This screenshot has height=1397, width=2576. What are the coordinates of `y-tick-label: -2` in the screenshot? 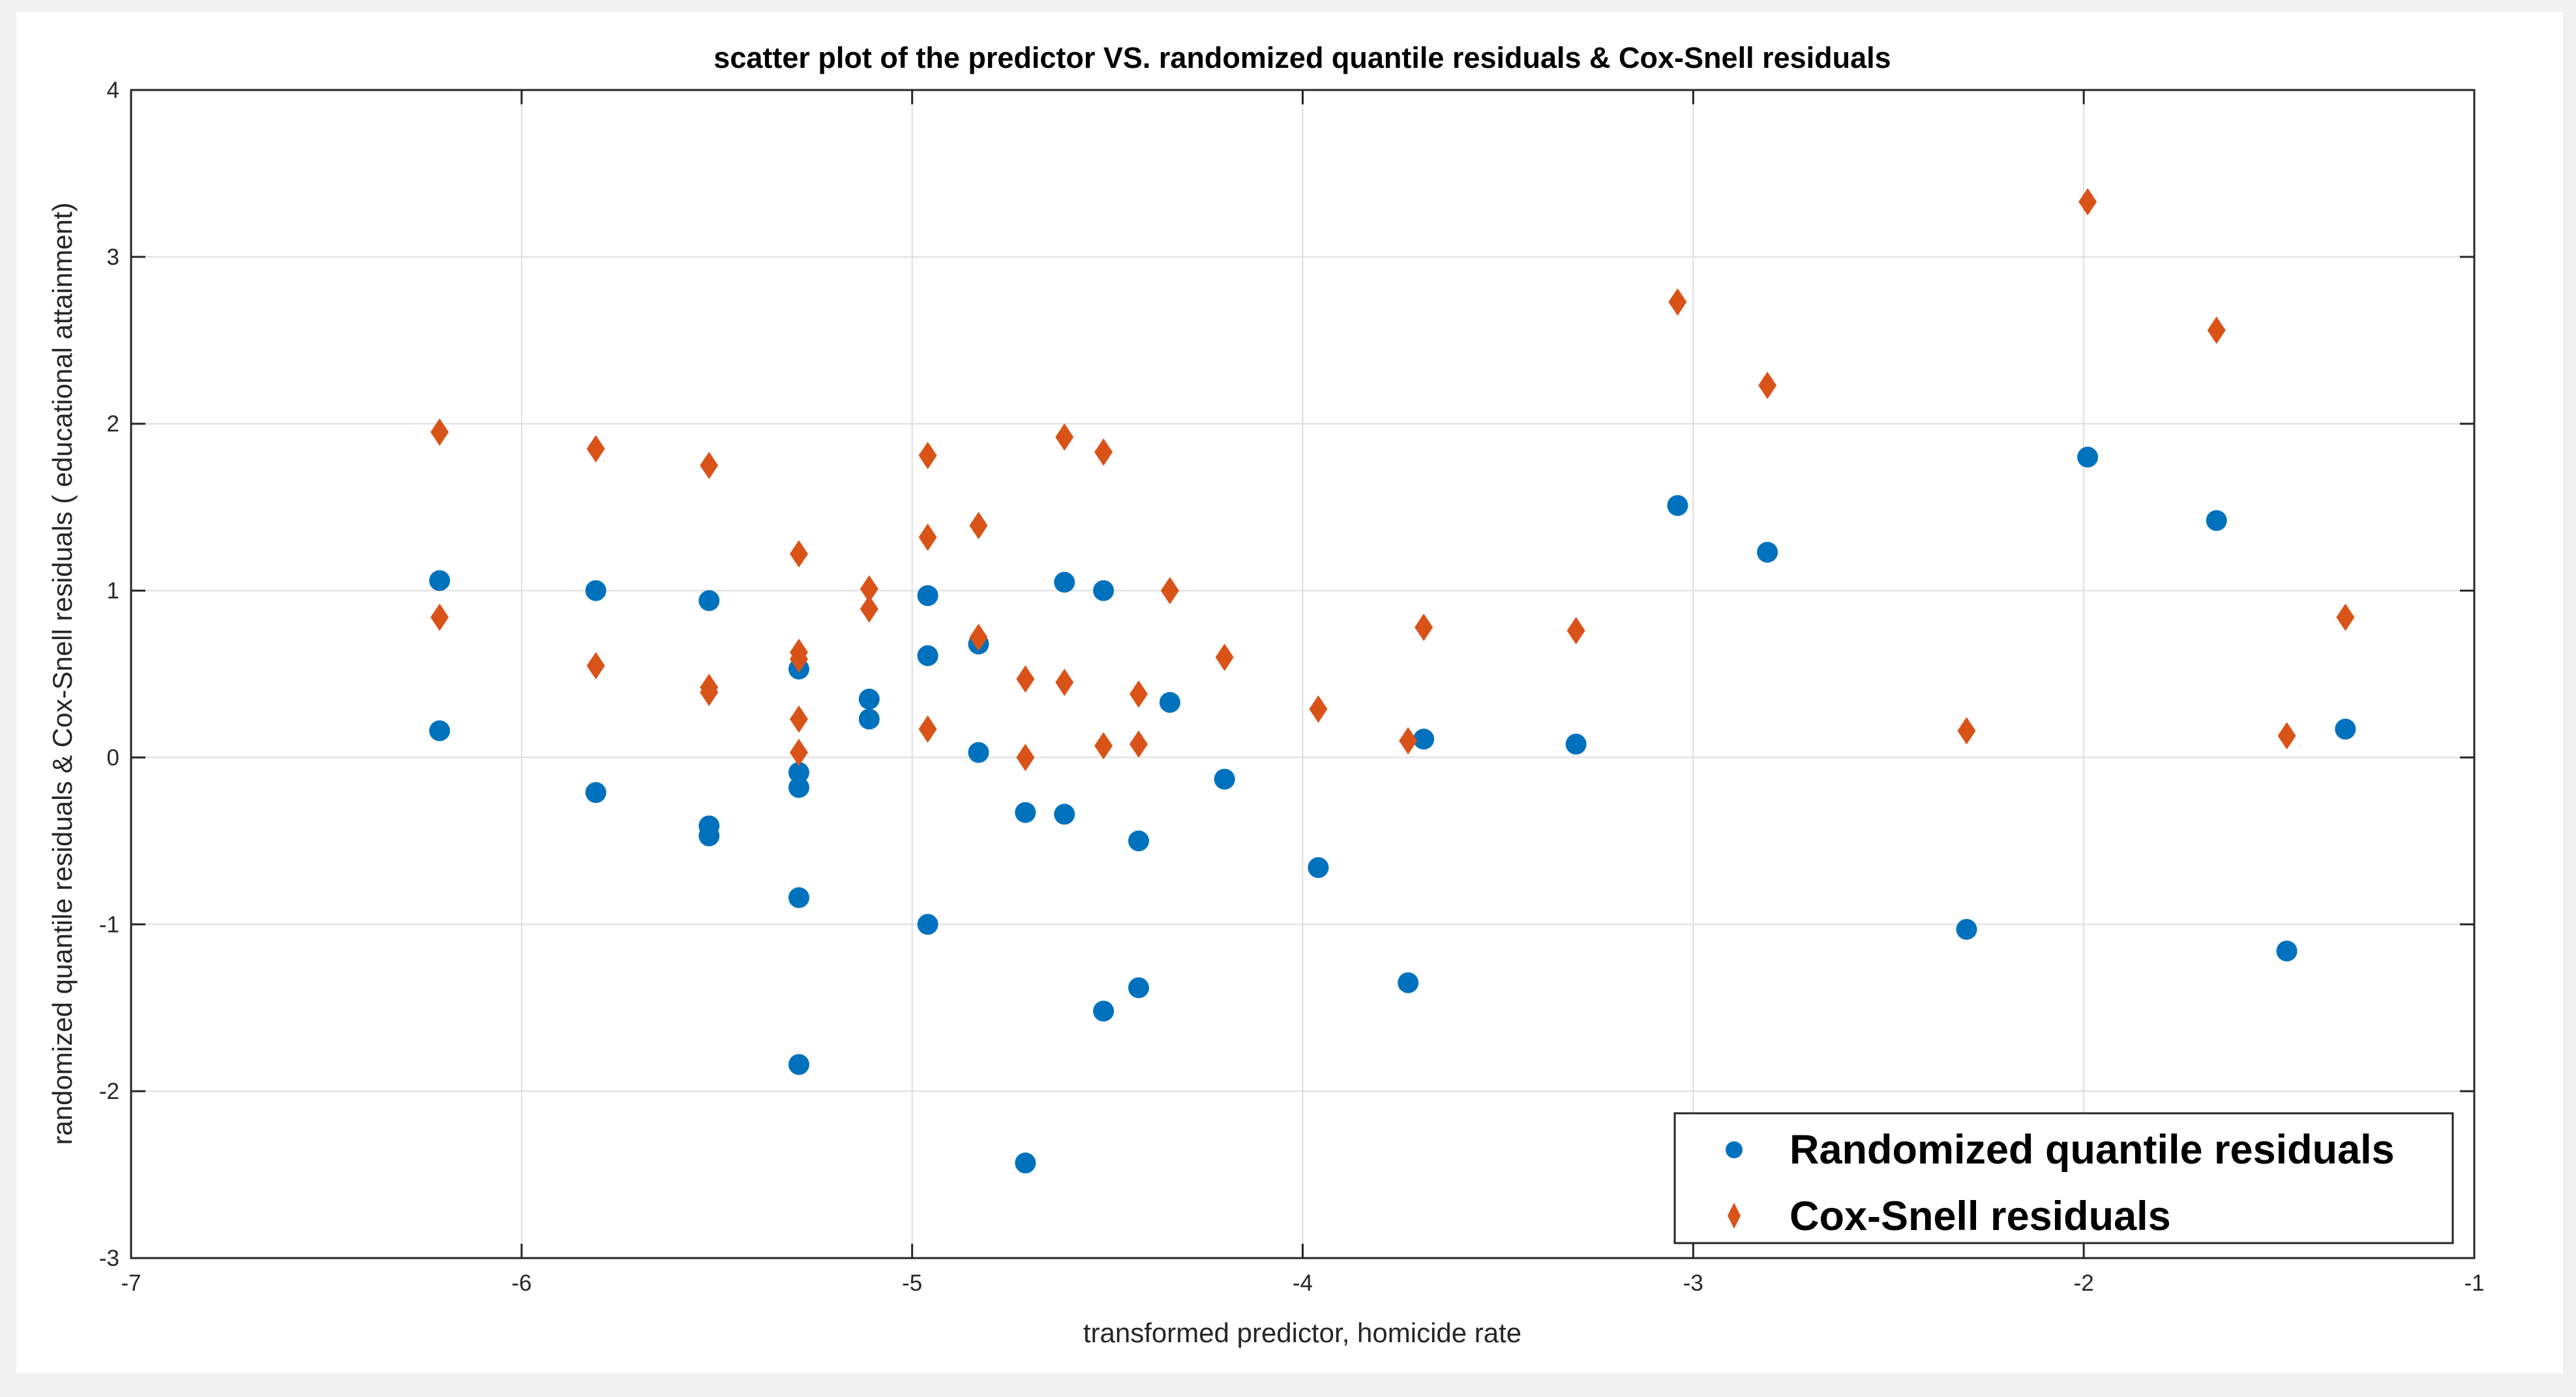 It's located at (109, 1091).